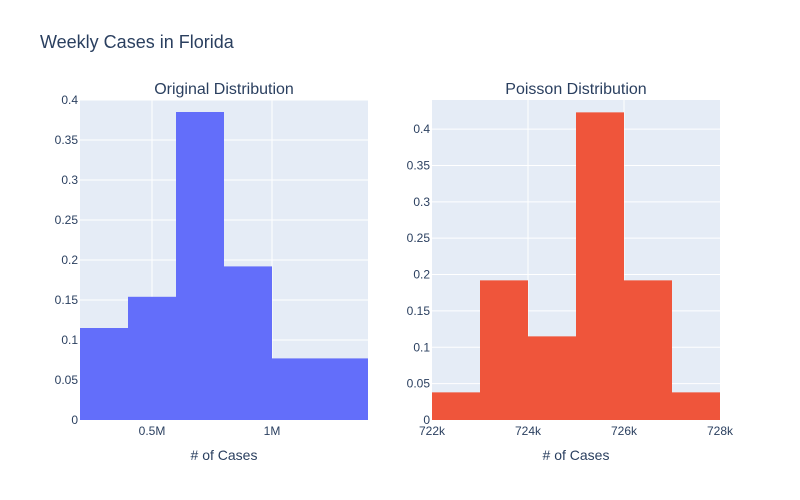  What do you see at coordinates (419, 165) in the screenshot?
I see `subplot-2-y-tick-label-7: 0.35` at bounding box center [419, 165].